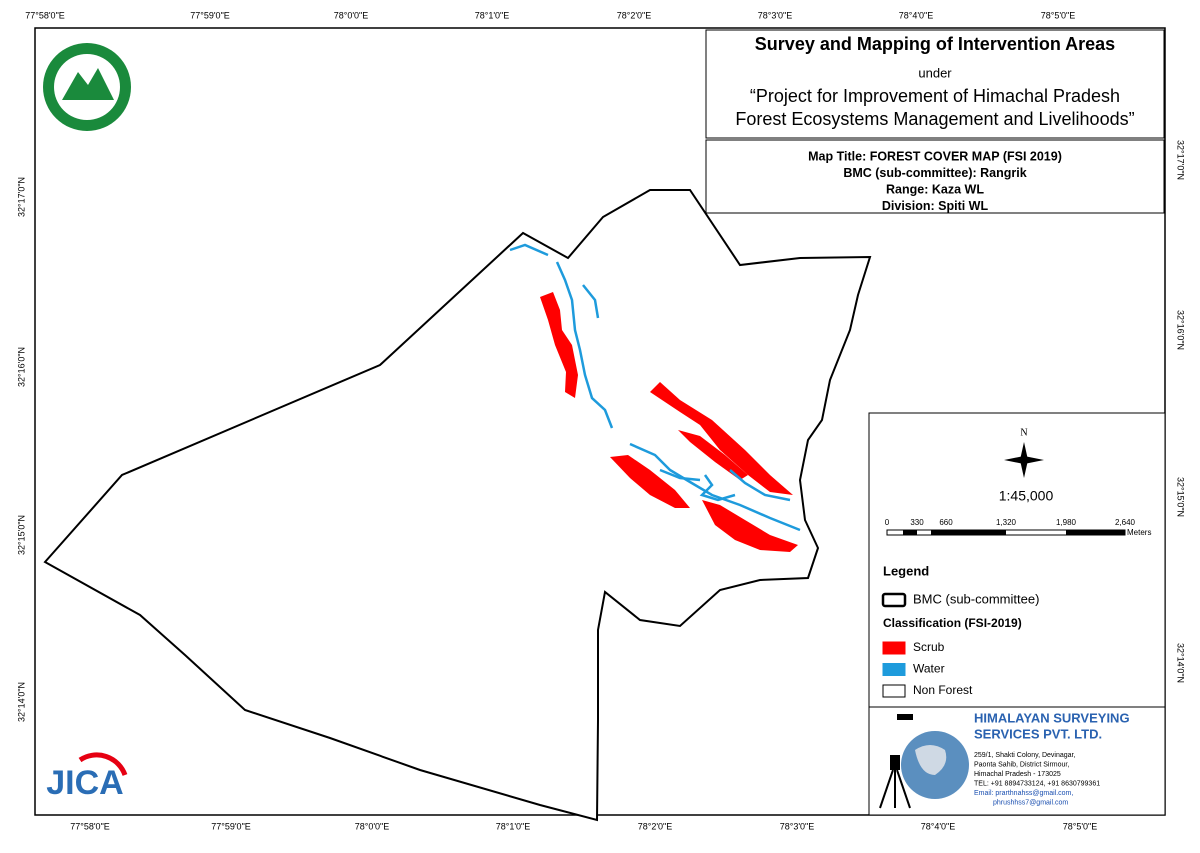  I want to click on forest-logo, so click(87, 87).